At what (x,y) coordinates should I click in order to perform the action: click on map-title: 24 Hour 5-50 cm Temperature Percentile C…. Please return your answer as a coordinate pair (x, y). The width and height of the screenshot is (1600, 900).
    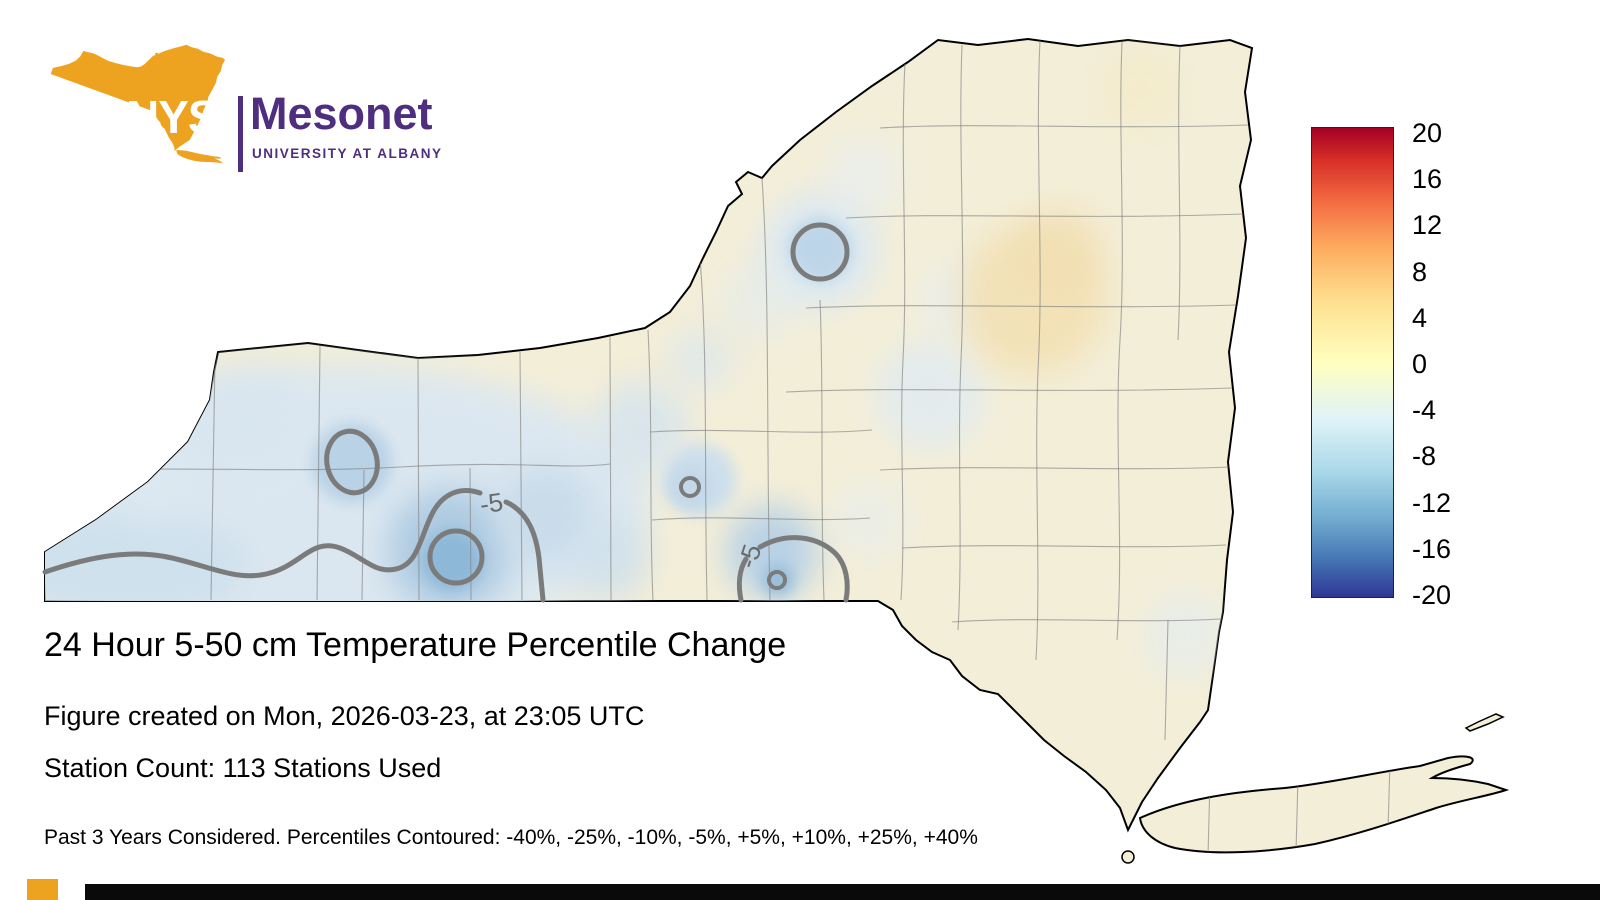
    Looking at the image, I should click on (415, 645).